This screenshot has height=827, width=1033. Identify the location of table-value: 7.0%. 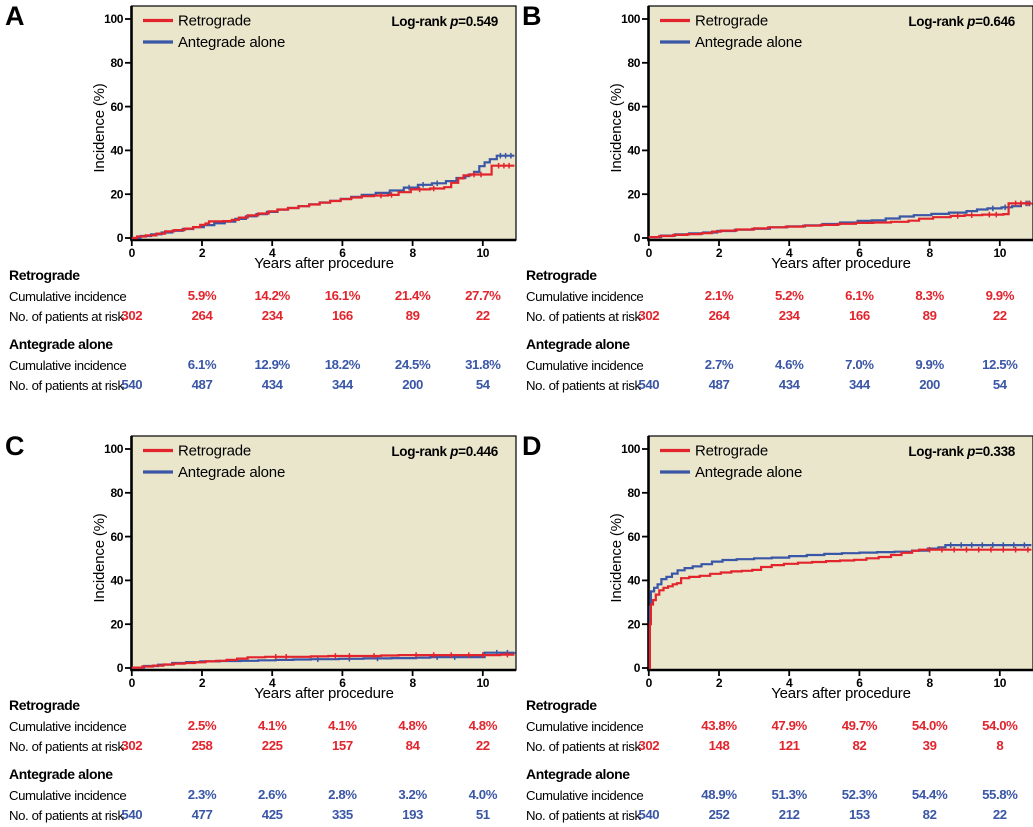
(859, 364).